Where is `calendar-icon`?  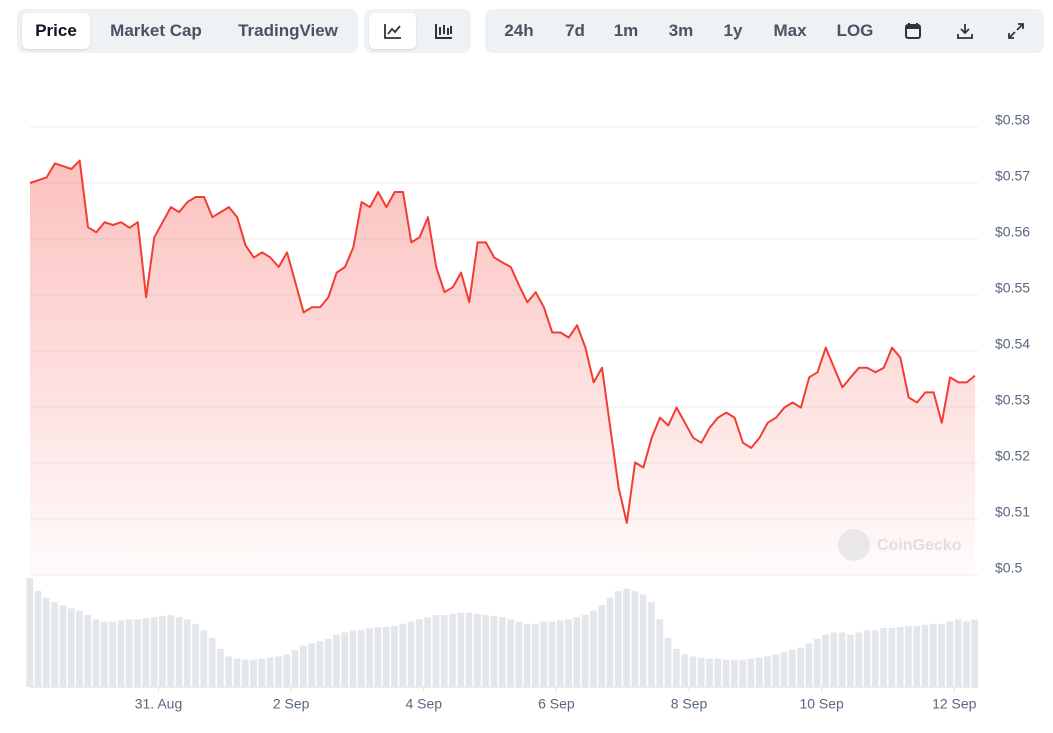 calendar-icon is located at coordinates (913, 31).